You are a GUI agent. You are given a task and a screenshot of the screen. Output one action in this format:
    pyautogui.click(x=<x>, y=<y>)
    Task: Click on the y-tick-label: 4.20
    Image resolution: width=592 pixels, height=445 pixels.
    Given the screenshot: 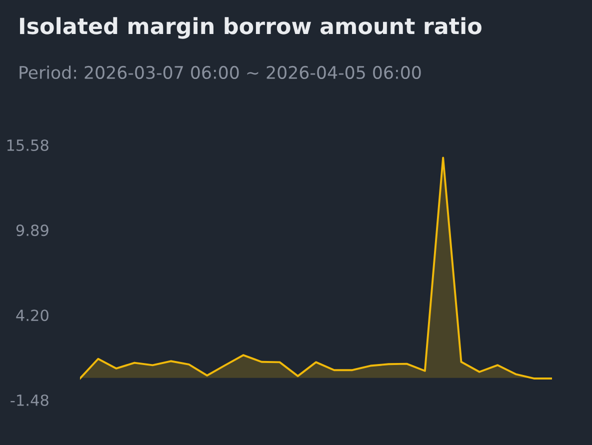 What is the action you would take?
    pyautogui.click(x=32, y=316)
    